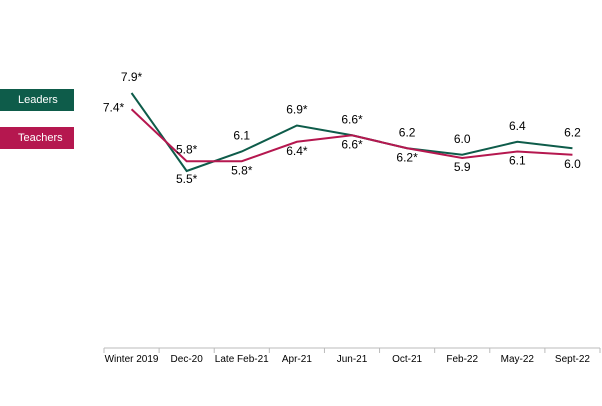  I want to click on data-label: 6.2*, so click(407, 157).